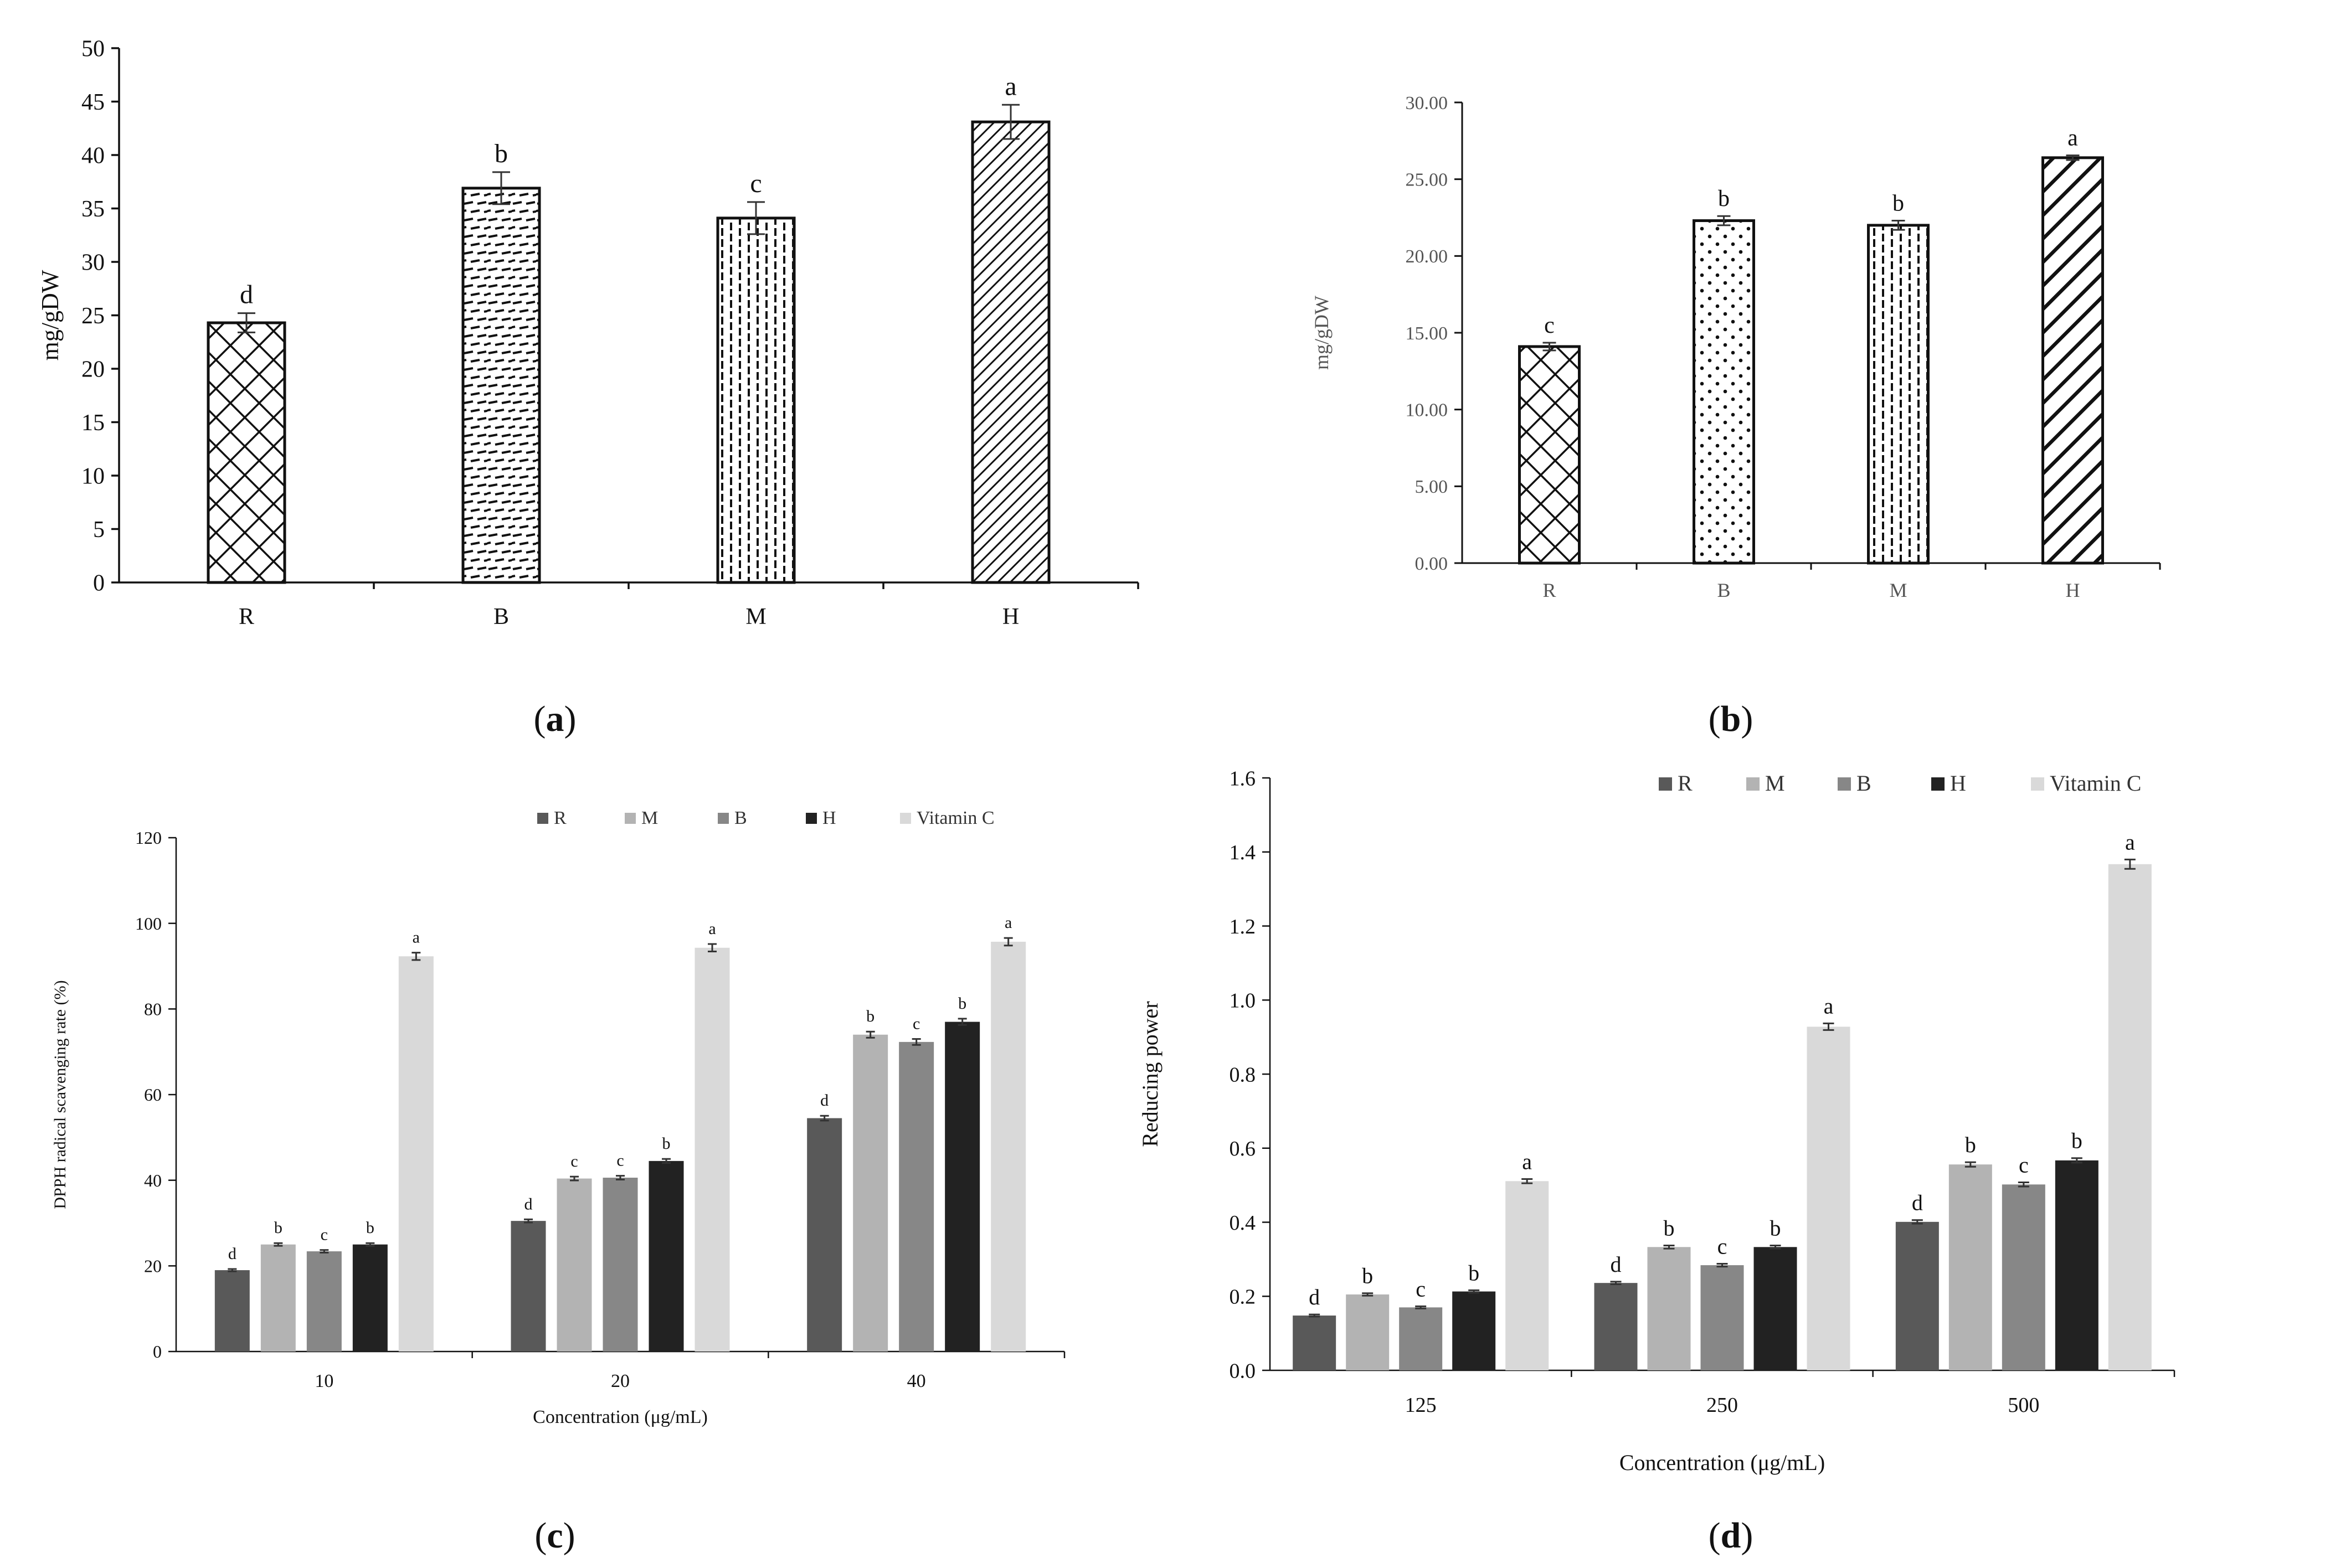 The width and height of the screenshot is (2330, 1568). What do you see at coordinates (1731, 719) in the screenshot?
I see `panel-caption: (b)` at bounding box center [1731, 719].